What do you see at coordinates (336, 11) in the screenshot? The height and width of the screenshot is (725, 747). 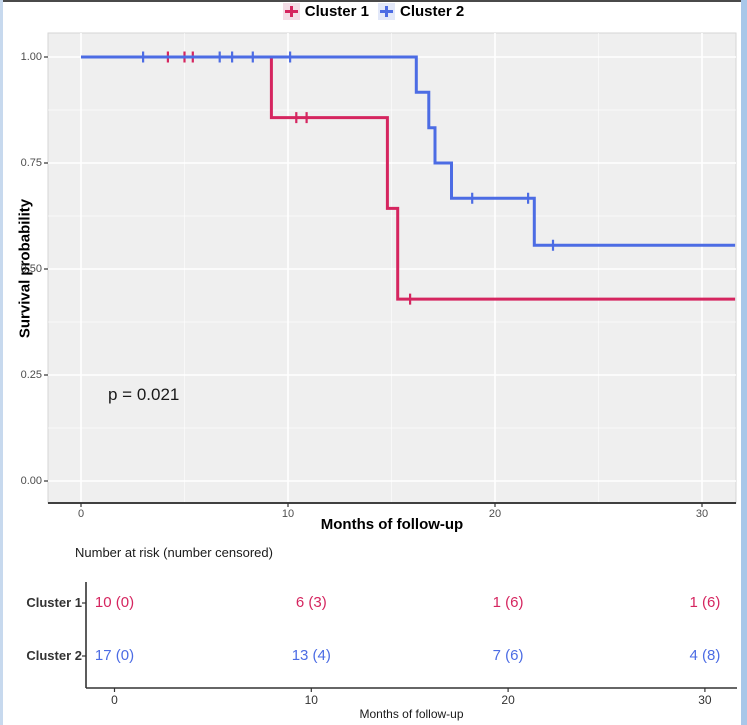 I see `legend-label: Cluster 1` at bounding box center [336, 11].